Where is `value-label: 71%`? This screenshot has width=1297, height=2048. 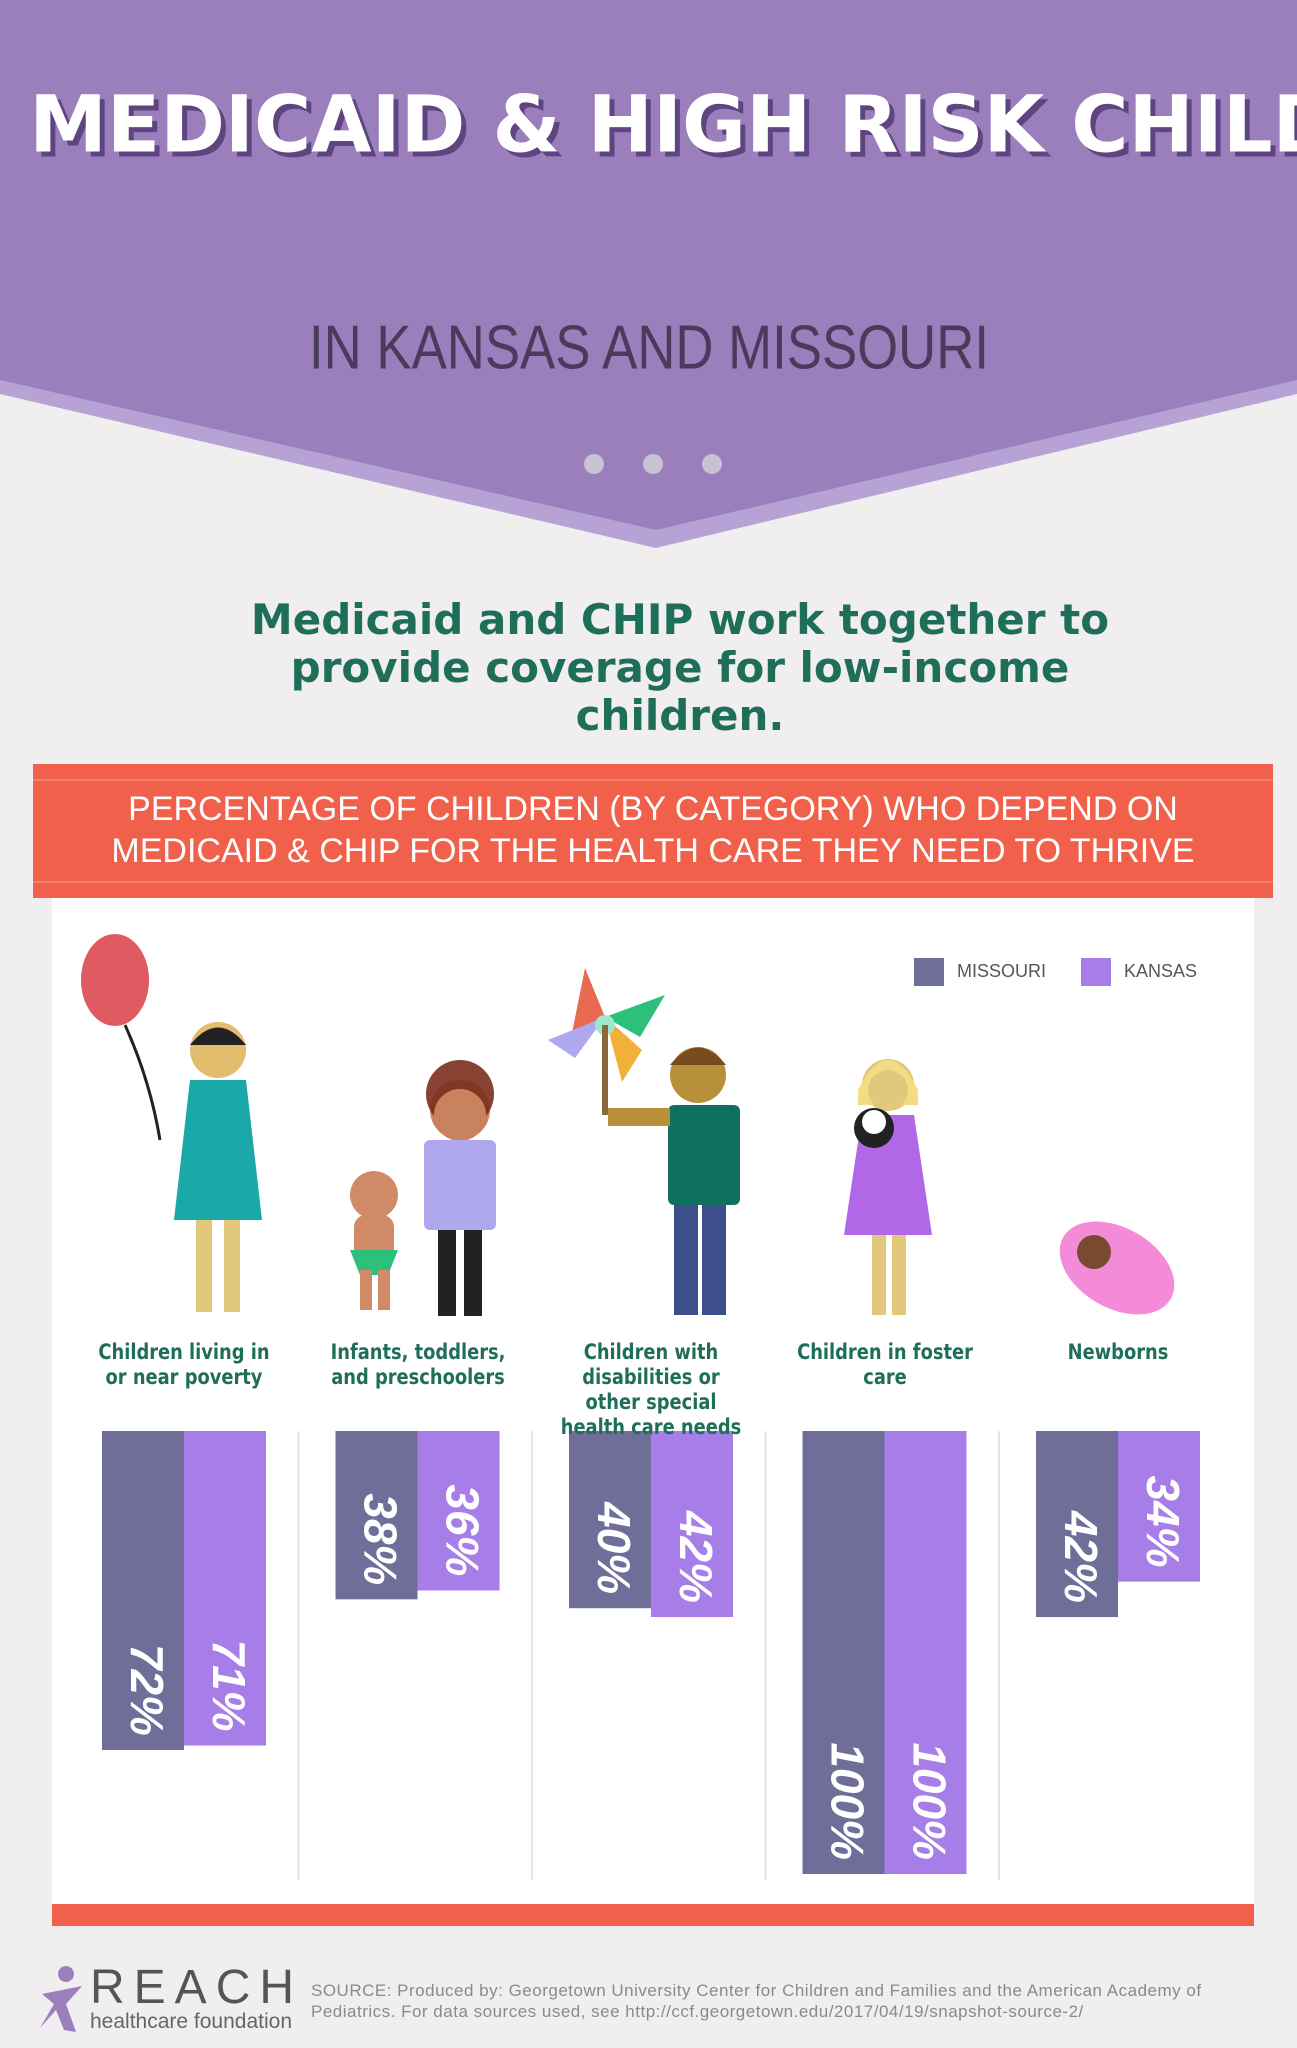
value-label: 71% is located at coordinates (229, 1685).